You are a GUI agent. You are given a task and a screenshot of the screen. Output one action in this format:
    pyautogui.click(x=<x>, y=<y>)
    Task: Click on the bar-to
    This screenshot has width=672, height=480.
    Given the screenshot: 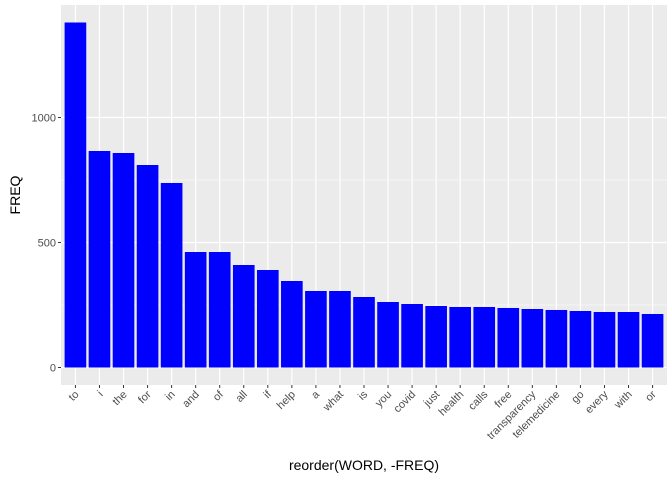 What is the action you would take?
    pyautogui.click(x=75, y=195)
    